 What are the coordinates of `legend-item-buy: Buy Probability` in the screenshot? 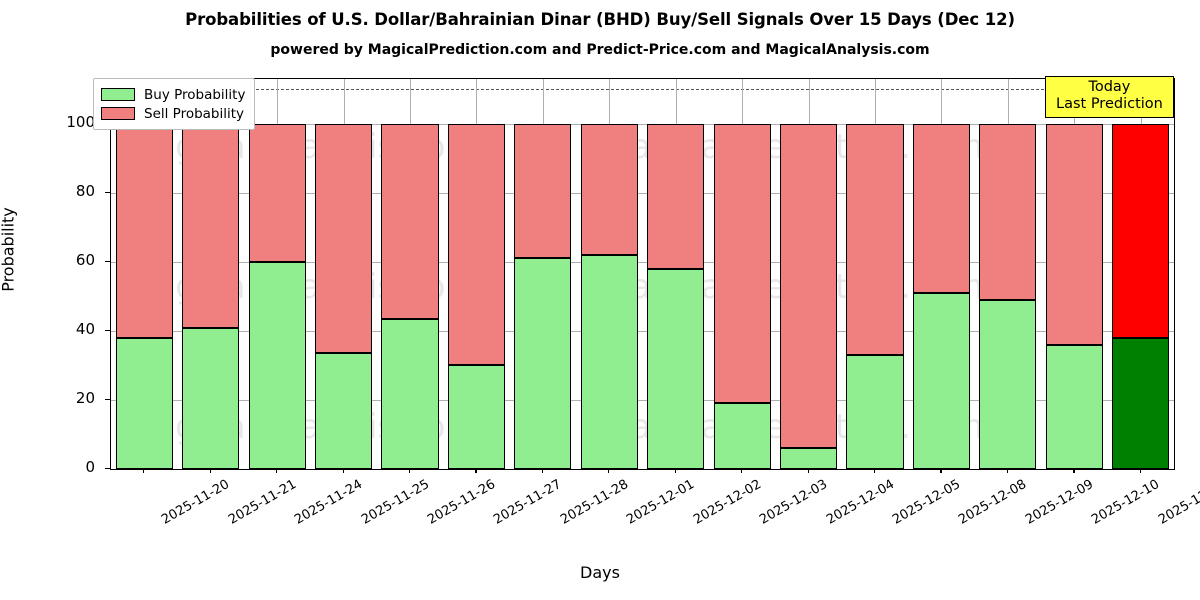 It's located at (173, 94).